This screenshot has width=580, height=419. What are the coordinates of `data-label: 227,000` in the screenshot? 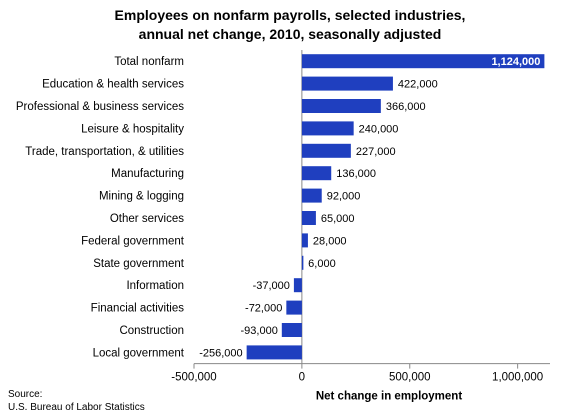 It's located at (376, 152).